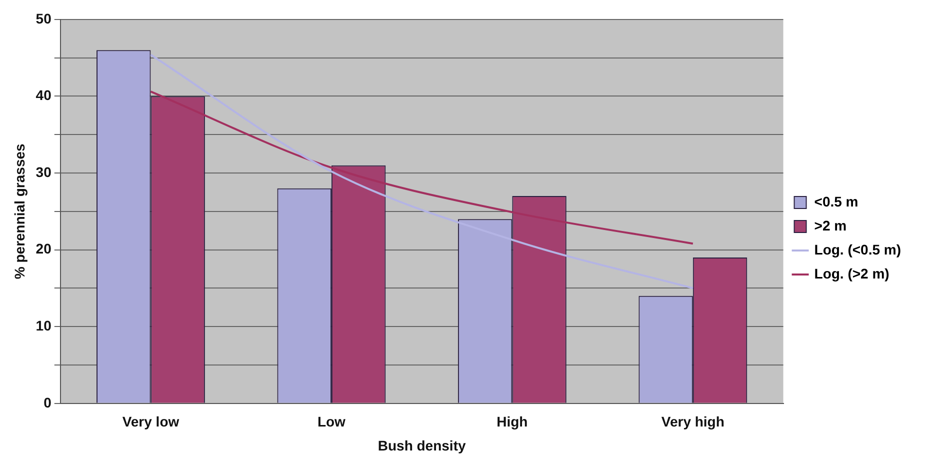 The width and height of the screenshot is (929, 467). What do you see at coordinates (422, 445) in the screenshot?
I see `x-axis-title: Bush density` at bounding box center [422, 445].